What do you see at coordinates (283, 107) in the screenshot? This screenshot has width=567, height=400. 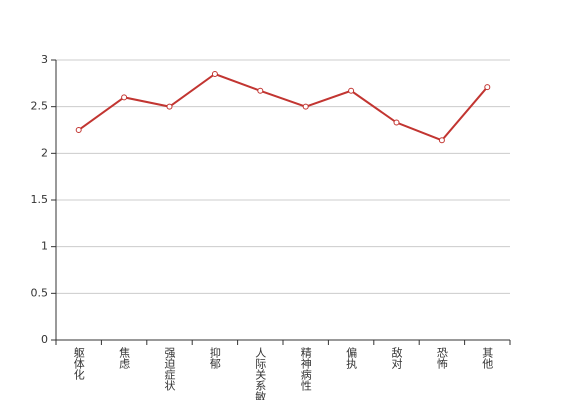 I see `line` at bounding box center [283, 107].